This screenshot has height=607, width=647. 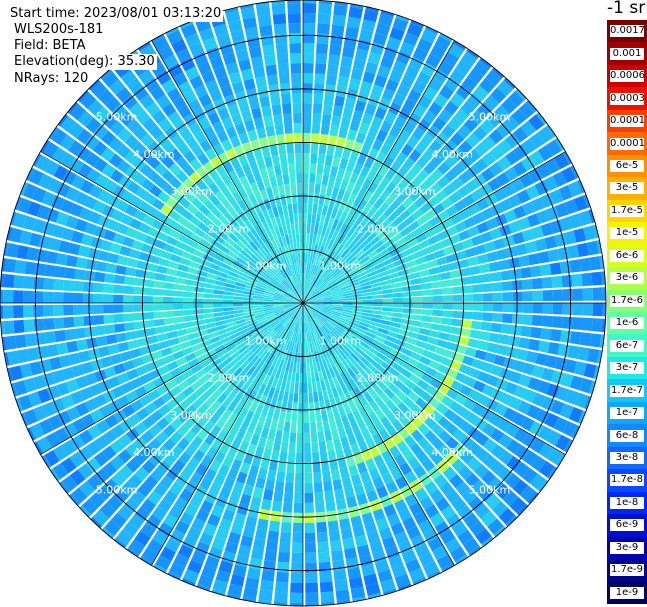 What do you see at coordinates (627, 233) in the screenshot?
I see `colorbar-label: 1e-5` at bounding box center [627, 233].